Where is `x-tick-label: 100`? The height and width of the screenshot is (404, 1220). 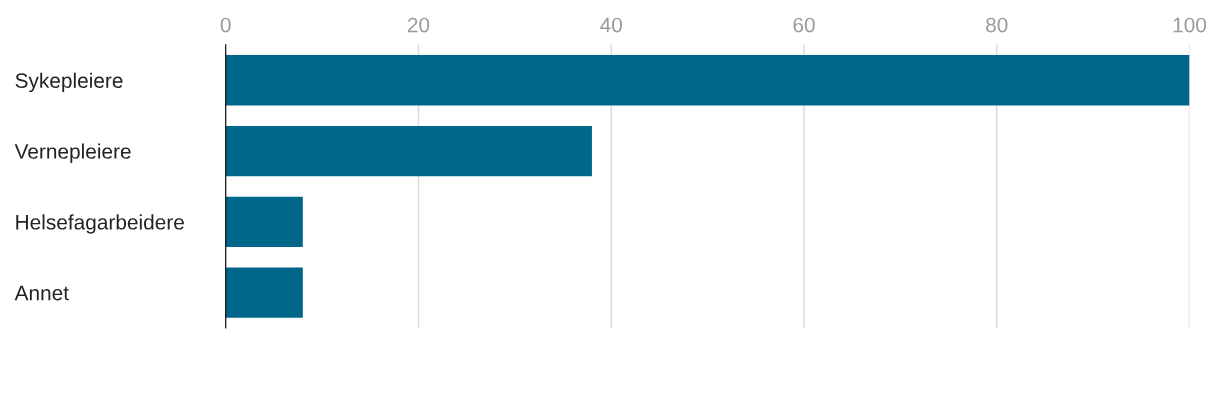 x-tick-label: 100 is located at coordinates (1190, 25).